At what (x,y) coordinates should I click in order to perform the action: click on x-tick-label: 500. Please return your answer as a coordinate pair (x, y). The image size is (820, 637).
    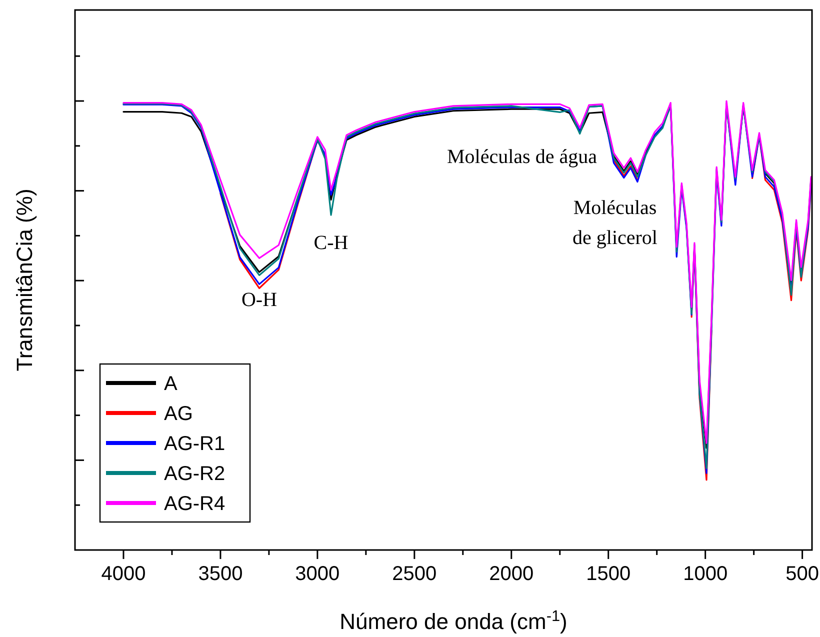
    Looking at the image, I should click on (802, 574).